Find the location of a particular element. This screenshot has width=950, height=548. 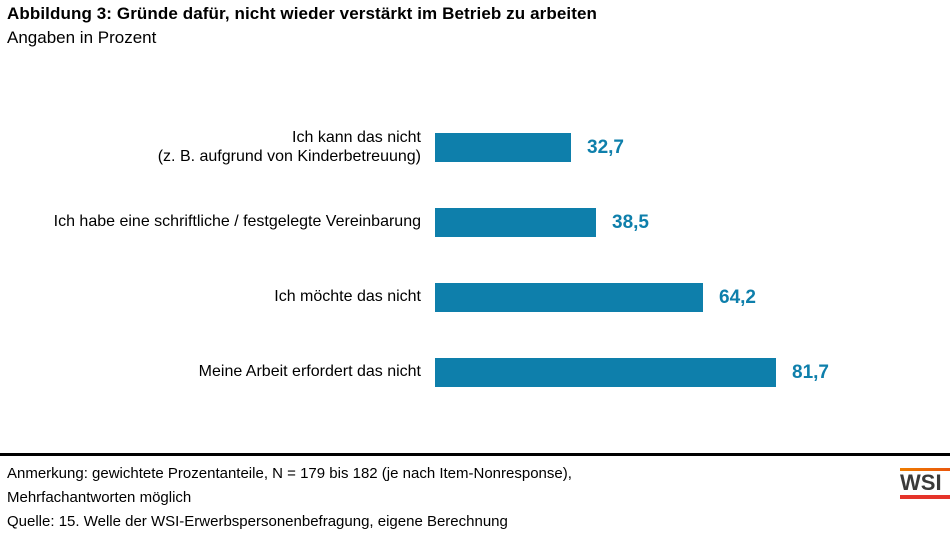

category-label: Ich möchte das nicht is located at coordinates (347, 297).